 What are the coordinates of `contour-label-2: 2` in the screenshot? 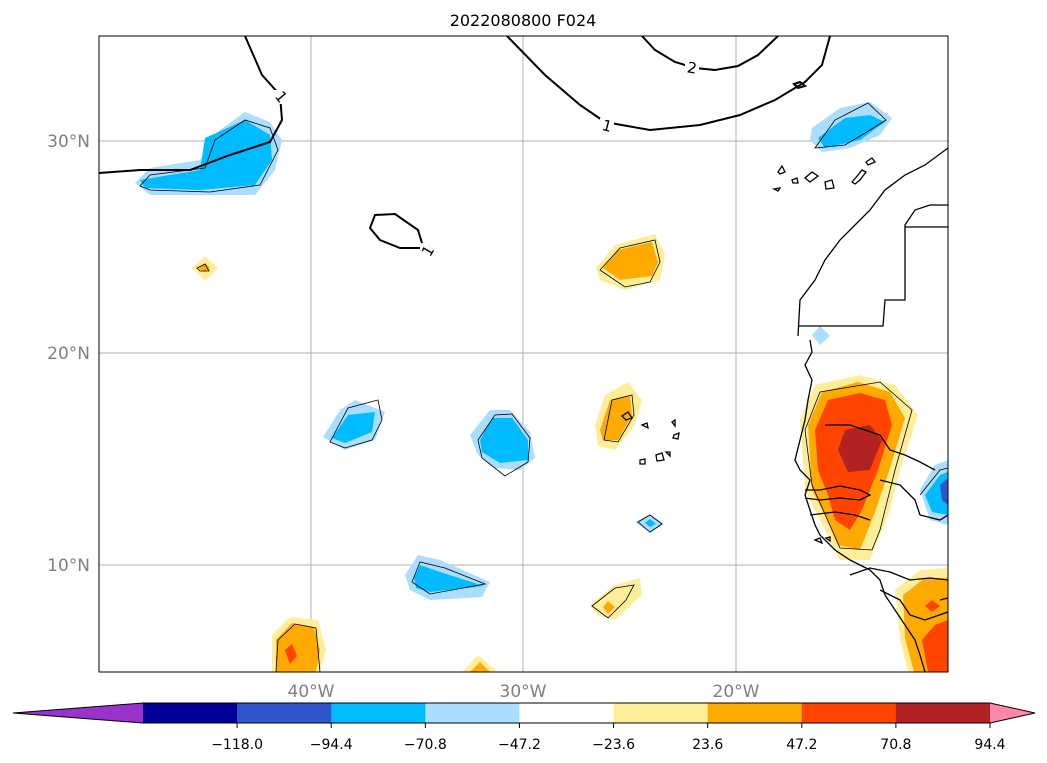 It's located at (692, 67).